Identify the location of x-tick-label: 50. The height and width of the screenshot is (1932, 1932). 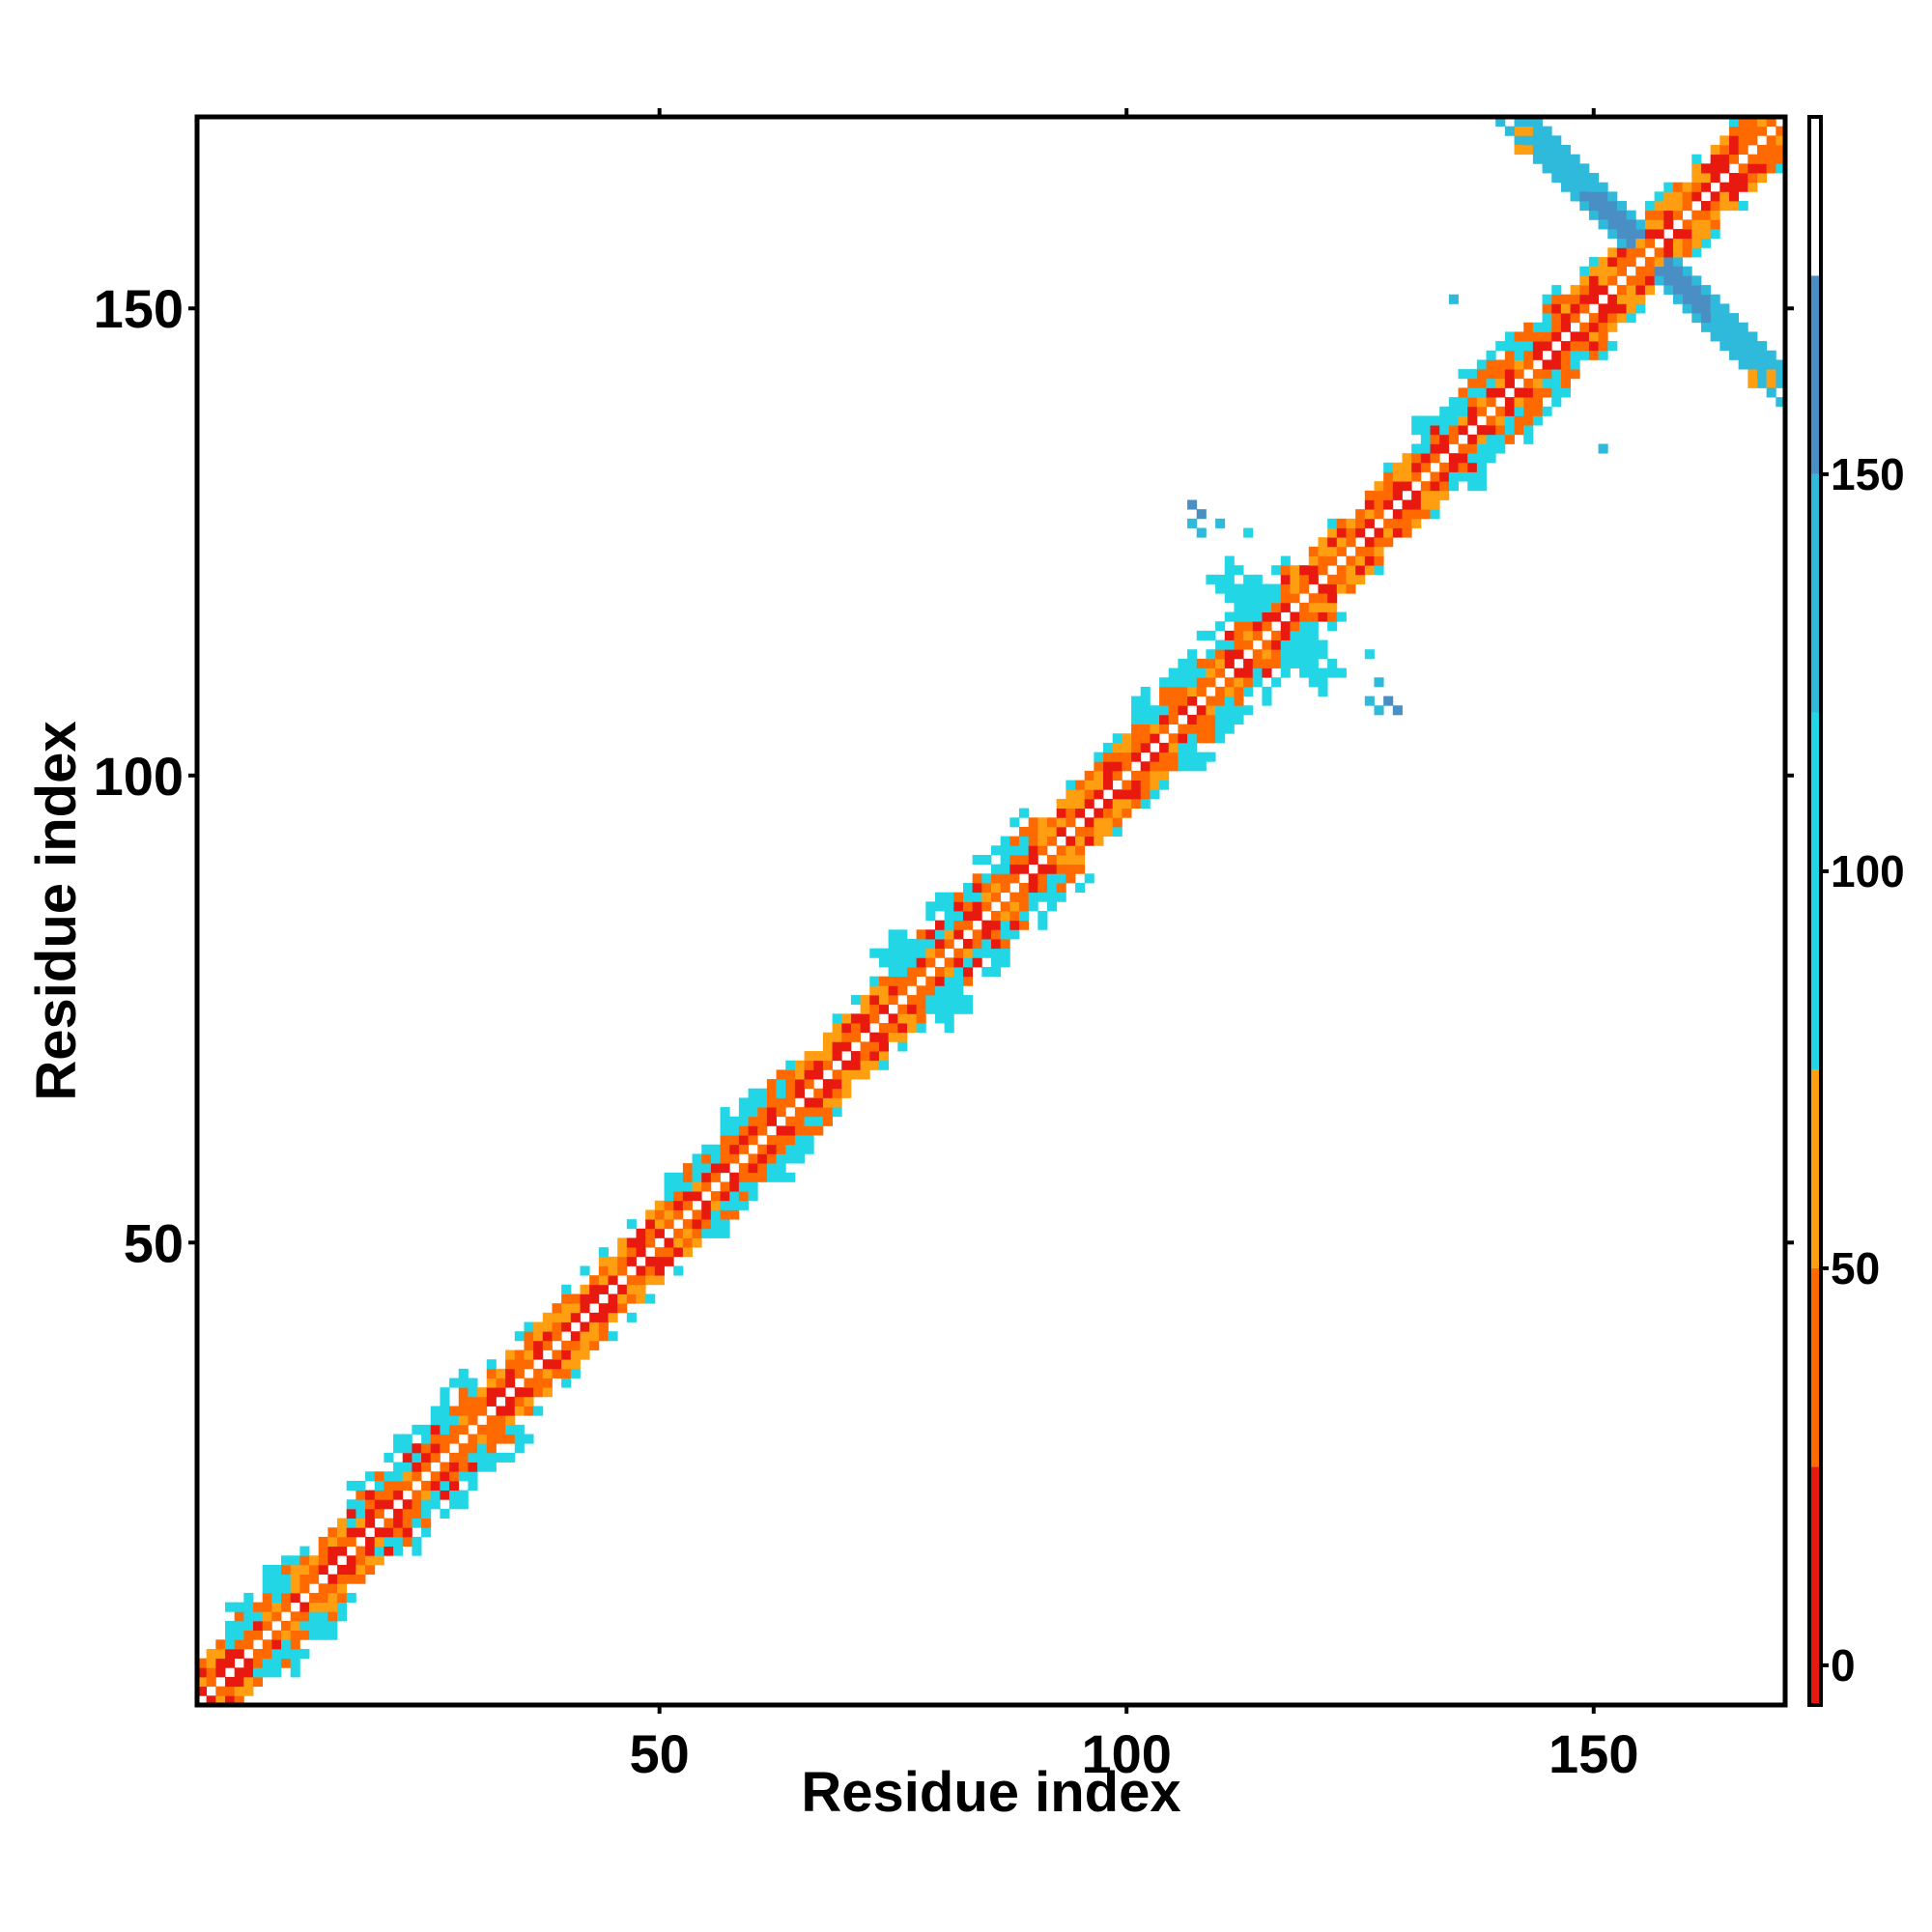
(660, 1753).